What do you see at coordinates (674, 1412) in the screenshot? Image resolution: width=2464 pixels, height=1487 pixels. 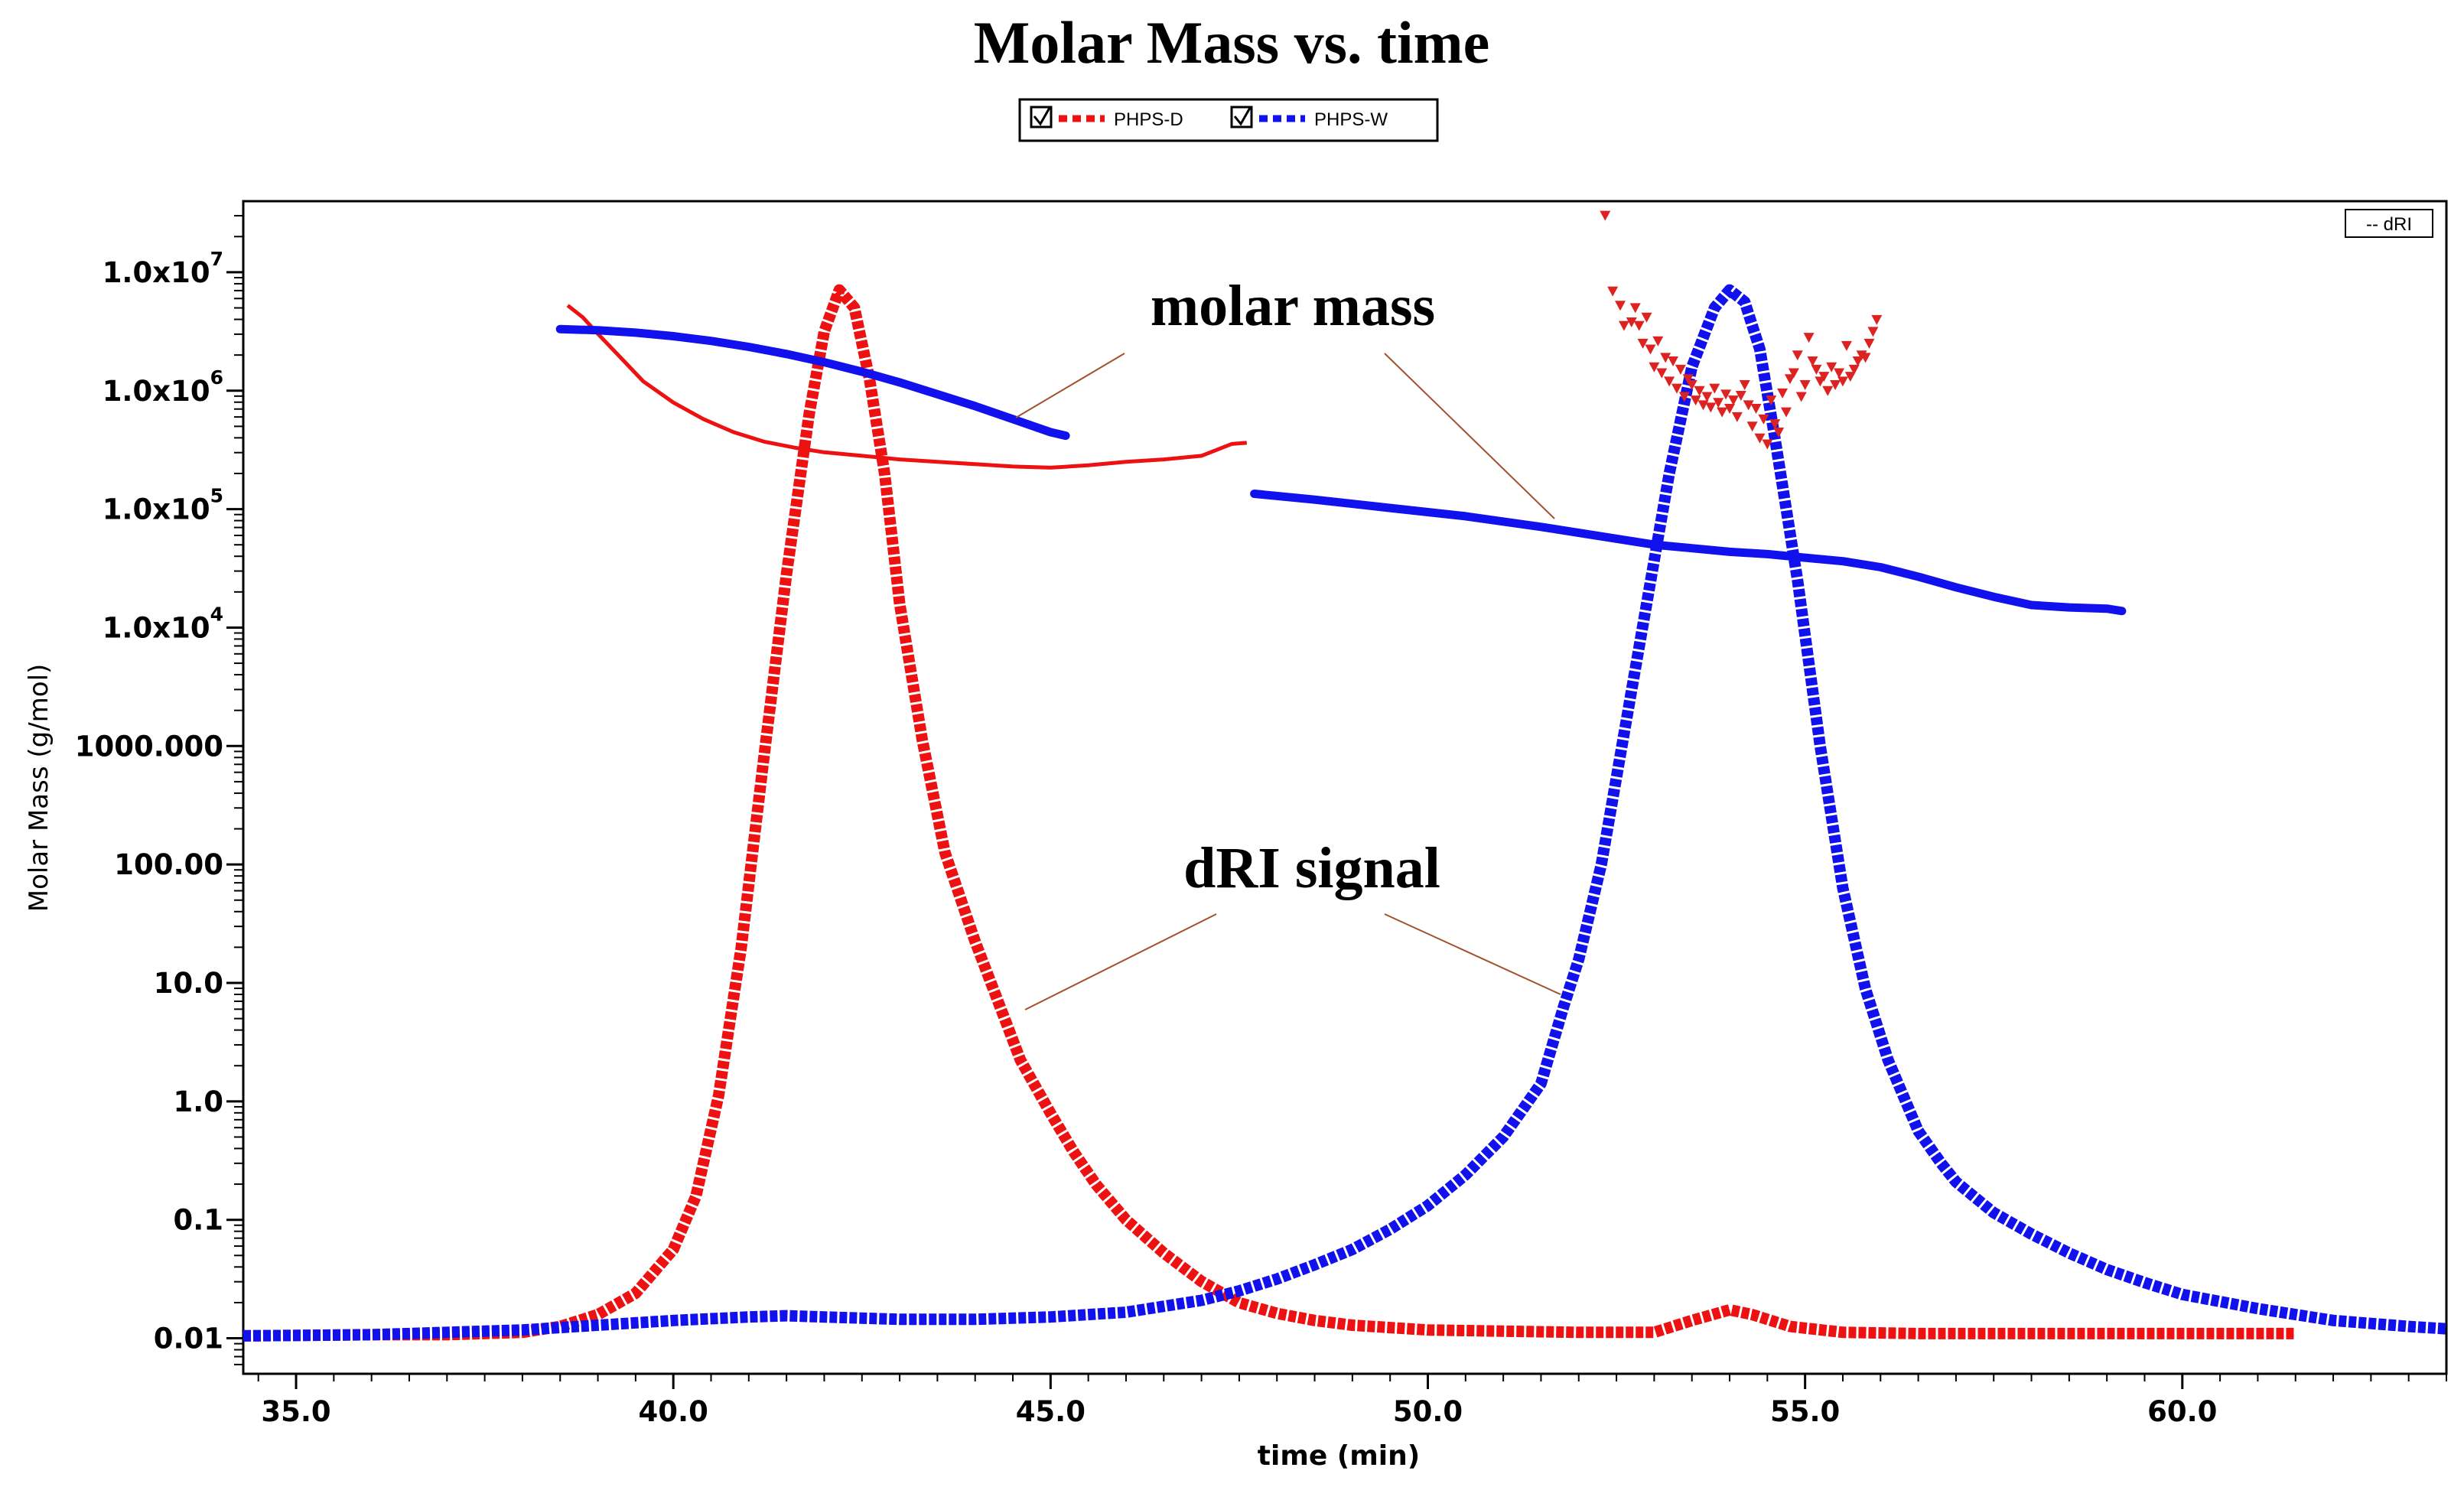 I see `x-tick-label: 40.0` at bounding box center [674, 1412].